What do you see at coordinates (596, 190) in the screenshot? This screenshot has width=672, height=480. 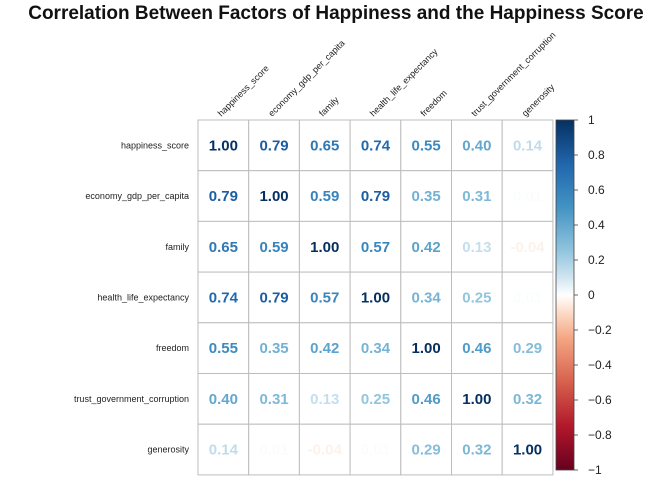 I see `legend-tick-label: 0.6` at bounding box center [596, 190].